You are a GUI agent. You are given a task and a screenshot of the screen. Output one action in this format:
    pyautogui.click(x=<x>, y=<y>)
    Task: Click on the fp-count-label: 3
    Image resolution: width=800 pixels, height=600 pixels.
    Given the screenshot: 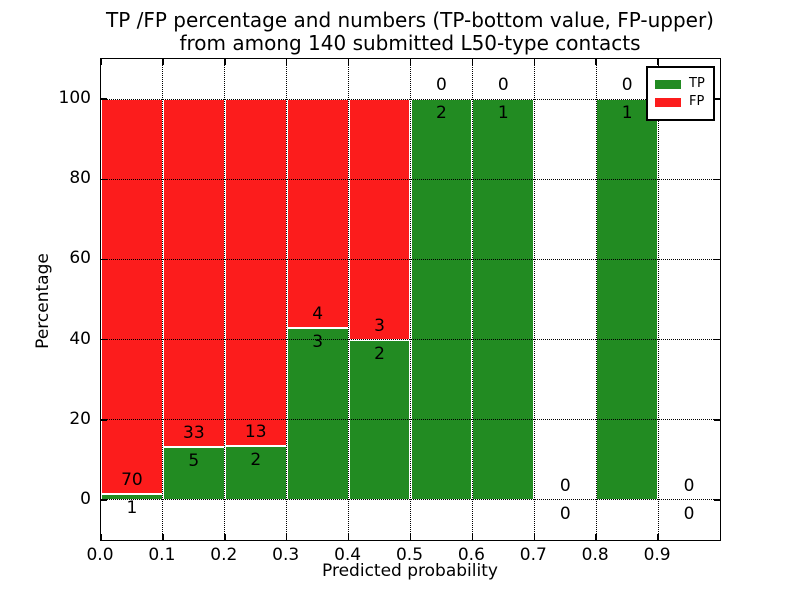 What is the action you would take?
    pyautogui.click(x=379, y=325)
    